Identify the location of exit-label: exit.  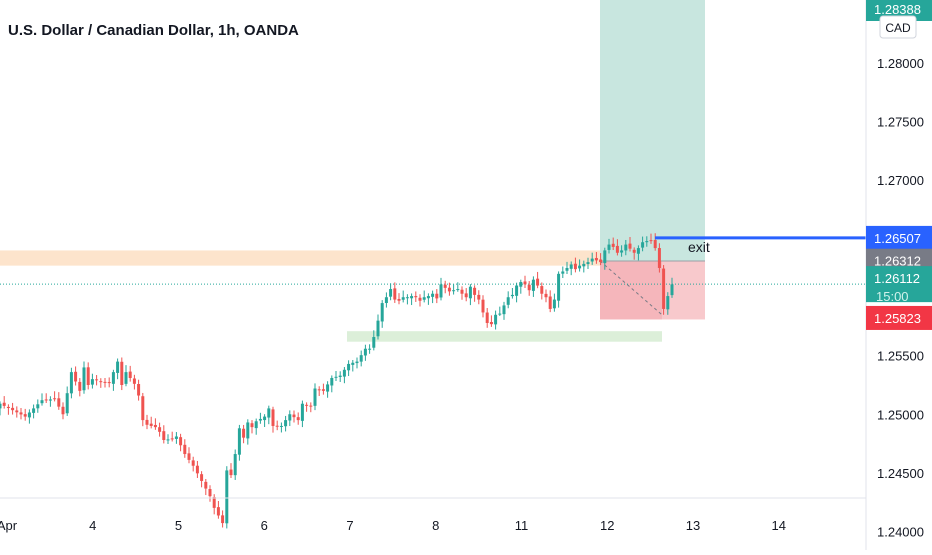
(699, 247).